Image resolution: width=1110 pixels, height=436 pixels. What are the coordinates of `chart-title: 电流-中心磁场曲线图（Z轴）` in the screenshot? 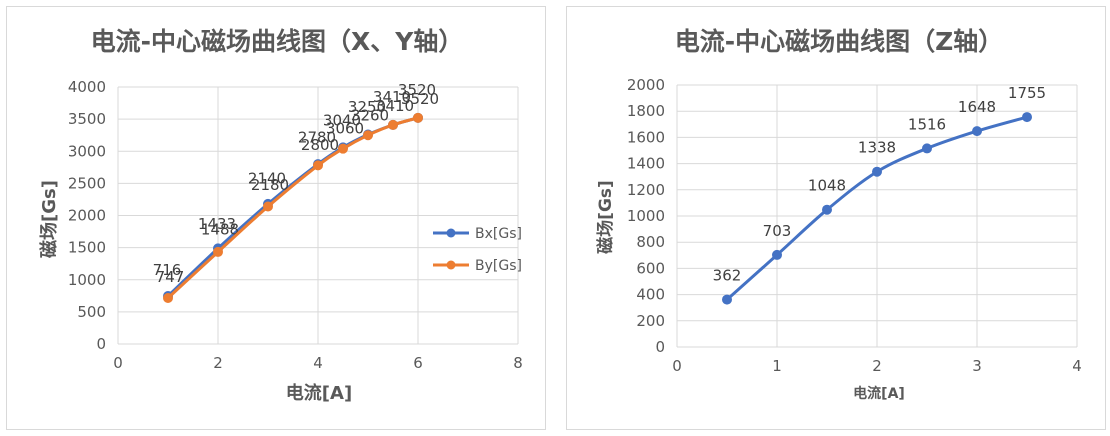 It's located at (839, 41).